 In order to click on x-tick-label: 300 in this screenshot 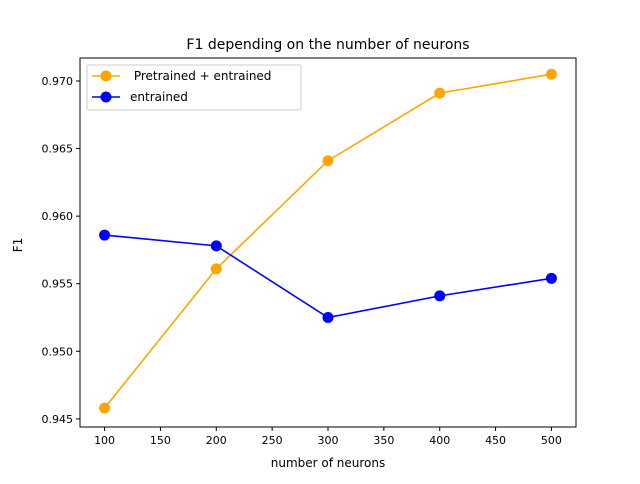, I will do `click(328, 440)`.